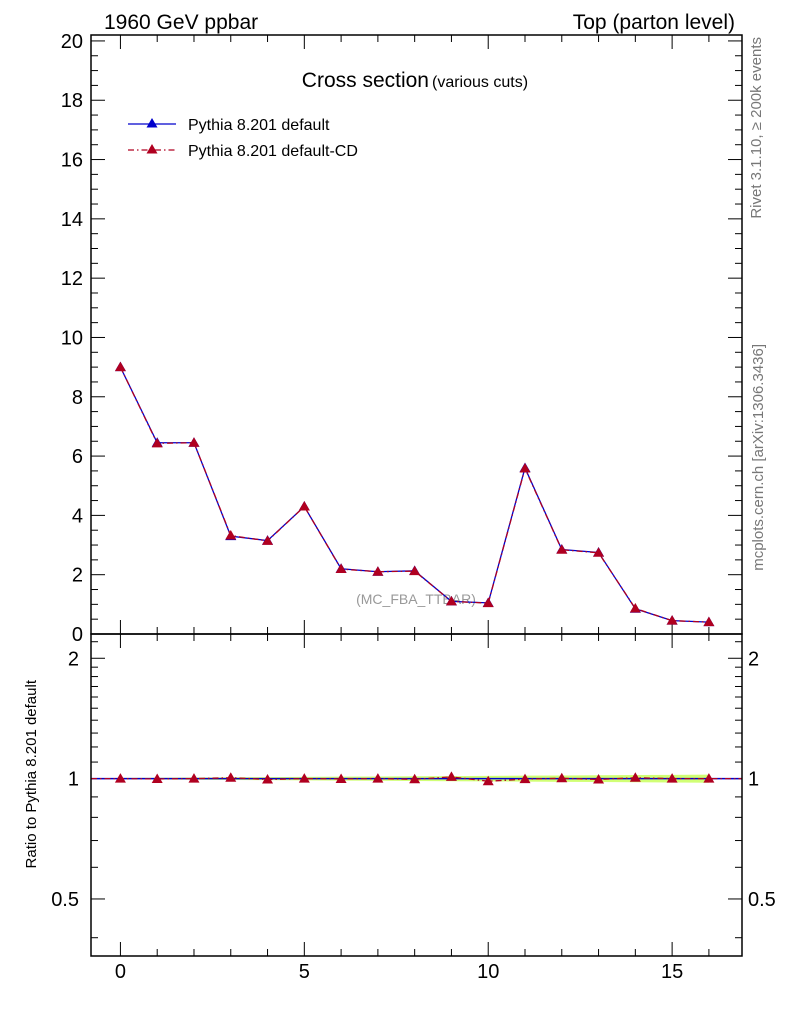  I want to click on legend-item-default: Pythia 8.201 default, so click(229, 125).